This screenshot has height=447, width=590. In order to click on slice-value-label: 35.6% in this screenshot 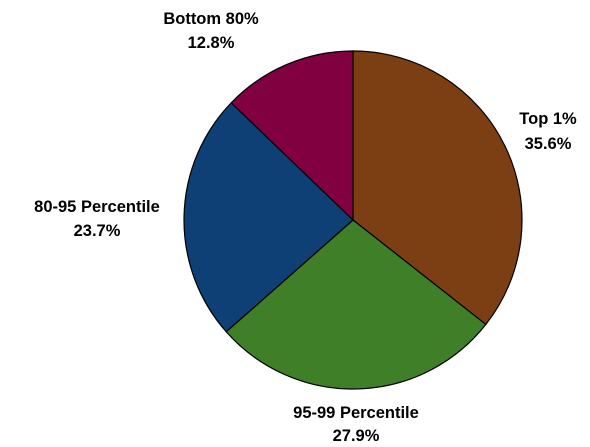, I will do `click(548, 144)`.